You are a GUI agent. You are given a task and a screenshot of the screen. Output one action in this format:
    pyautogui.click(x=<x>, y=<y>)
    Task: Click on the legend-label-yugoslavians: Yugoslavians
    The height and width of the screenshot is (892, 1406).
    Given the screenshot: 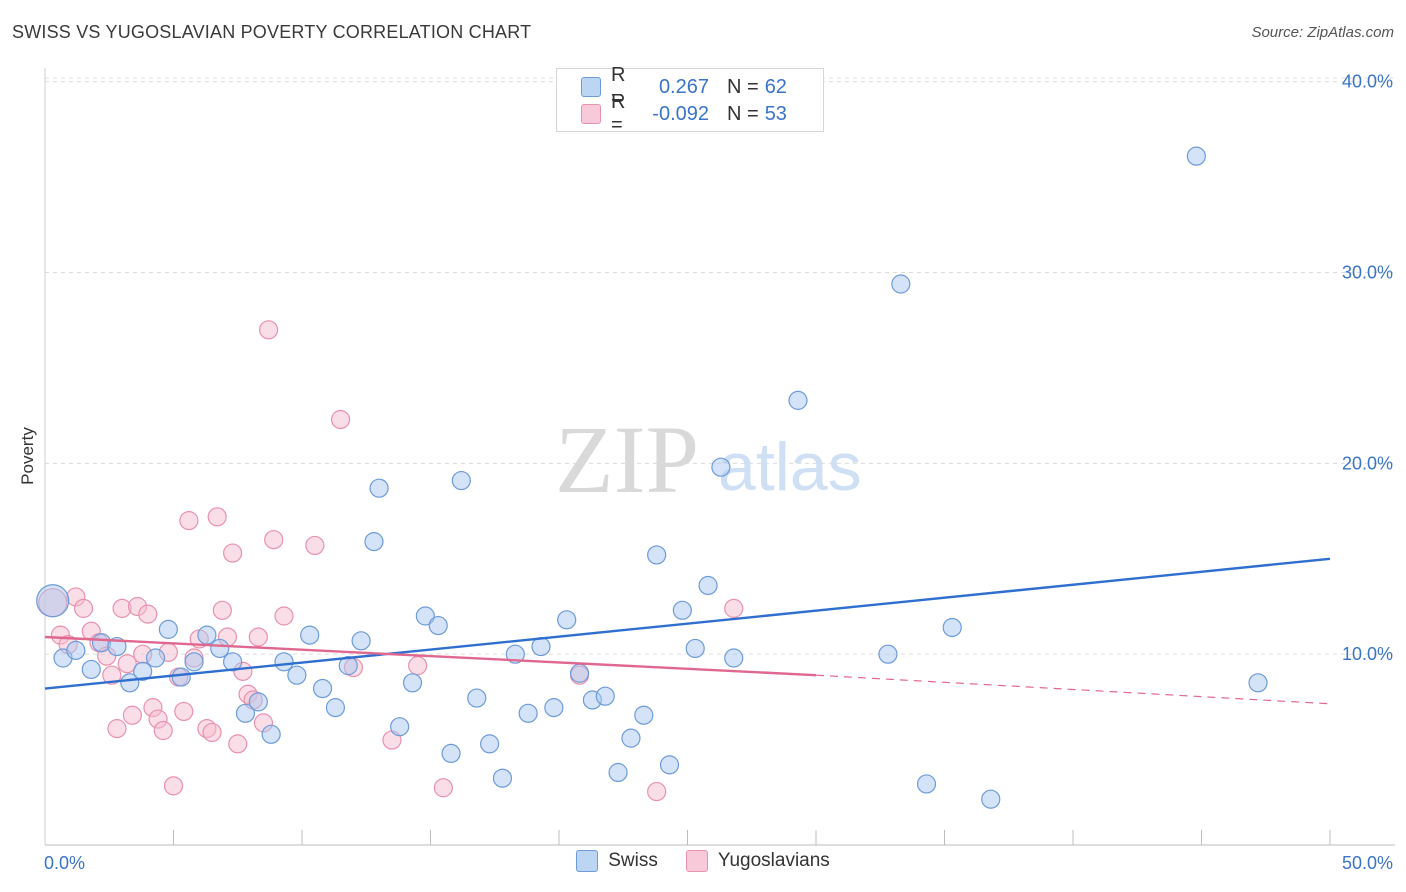 What is the action you would take?
    pyautogui.click(x=773, y=860)
    